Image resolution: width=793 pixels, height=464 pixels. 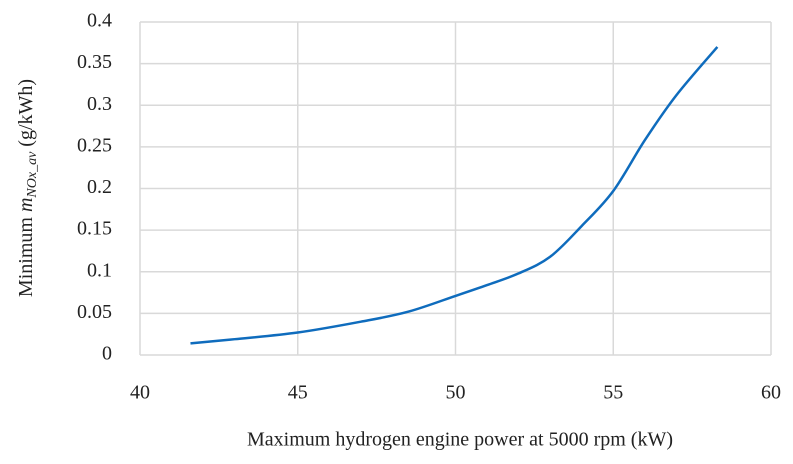 What do you see at coordinates (99, 270) in the screenshot?
I see `y-tick-label: 0.1` at bounding box center [99, 270].